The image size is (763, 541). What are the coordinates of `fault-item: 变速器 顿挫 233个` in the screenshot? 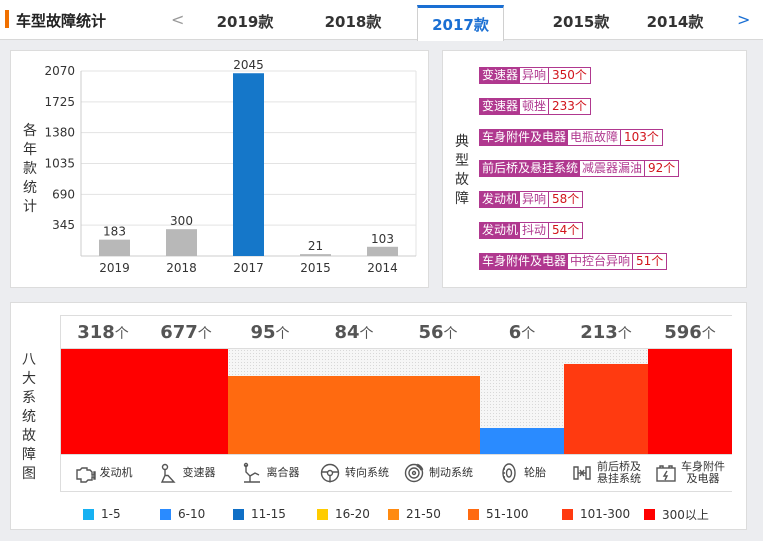 It's located at (535, 106).